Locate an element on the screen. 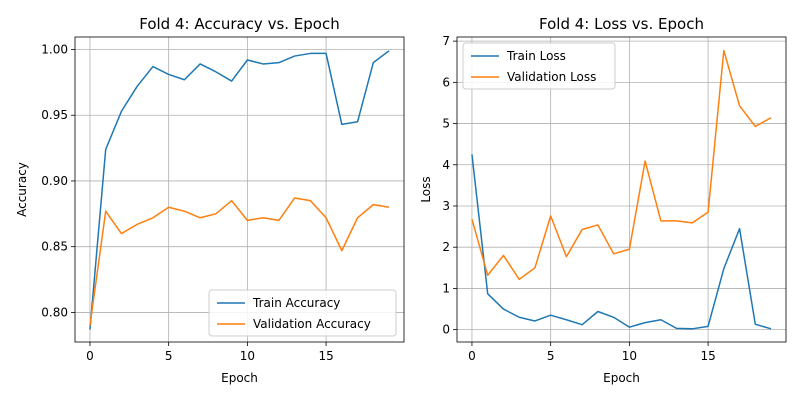 The width and height of the screenshot is (800, 400). loss-legend-label: Validation Loss is located at coordinates (551, 77).